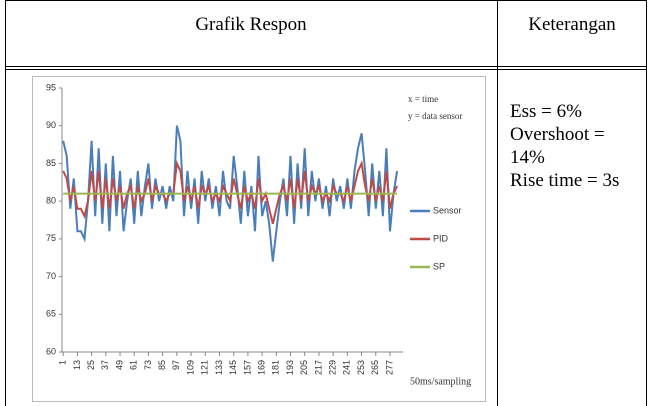 This screenshot has height=406, width=652. Describe the element at coordinates (51, 238) in the screenshot. I see `y-tick-label: 75` at that location.